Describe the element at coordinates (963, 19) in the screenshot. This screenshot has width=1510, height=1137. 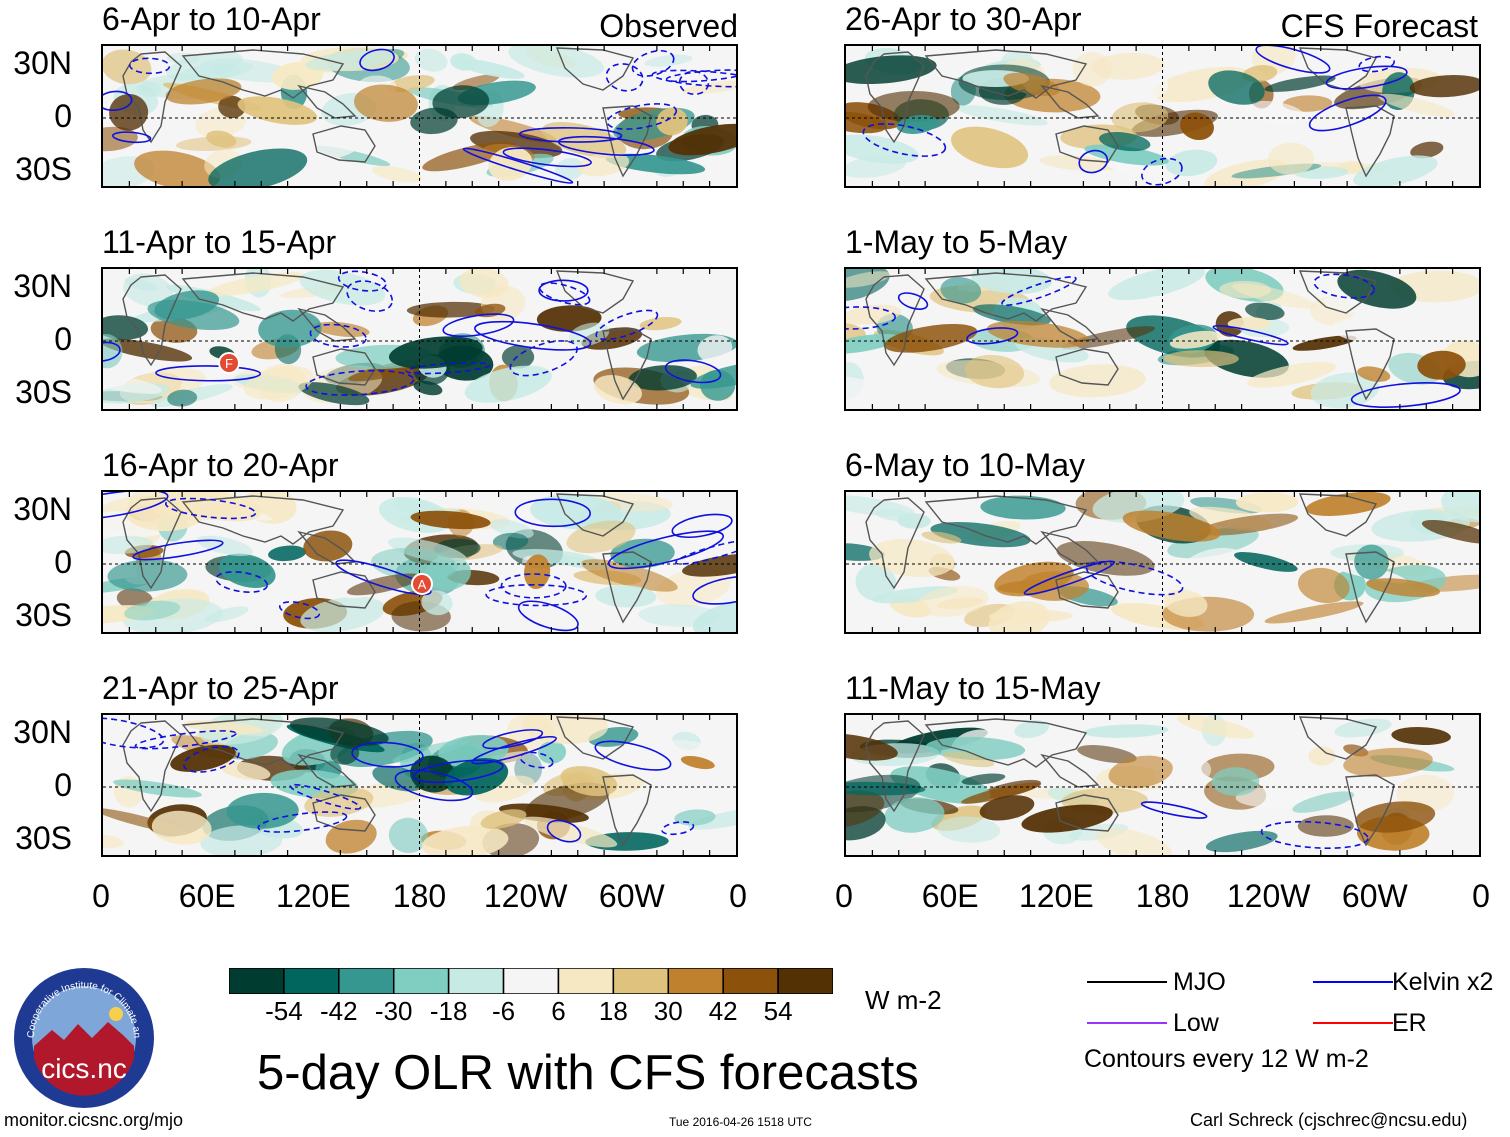
I see `panel-title: 26-Apr to 30-Apr` at that location.